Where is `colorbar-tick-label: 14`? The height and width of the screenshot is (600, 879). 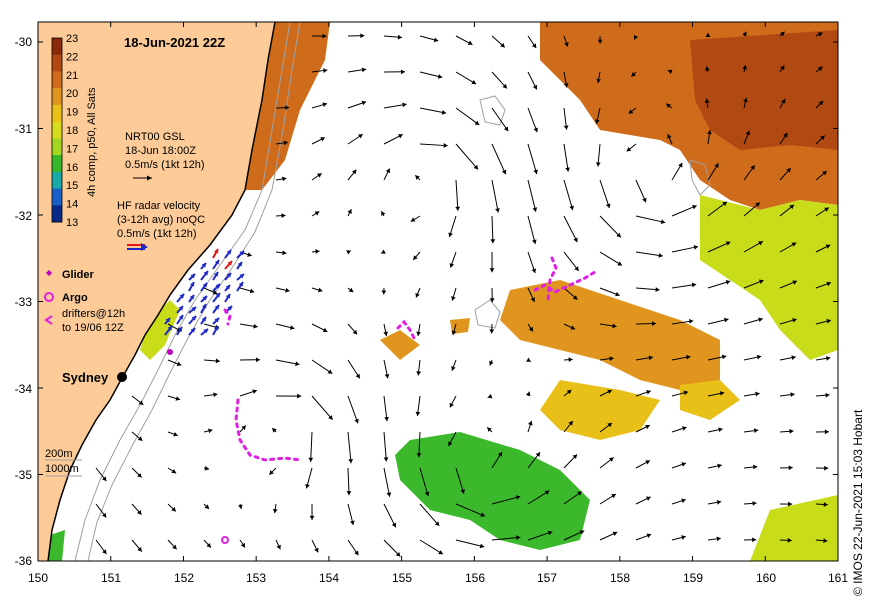 colorbar-tick-label: 14 is located at coordinates (72, 205).